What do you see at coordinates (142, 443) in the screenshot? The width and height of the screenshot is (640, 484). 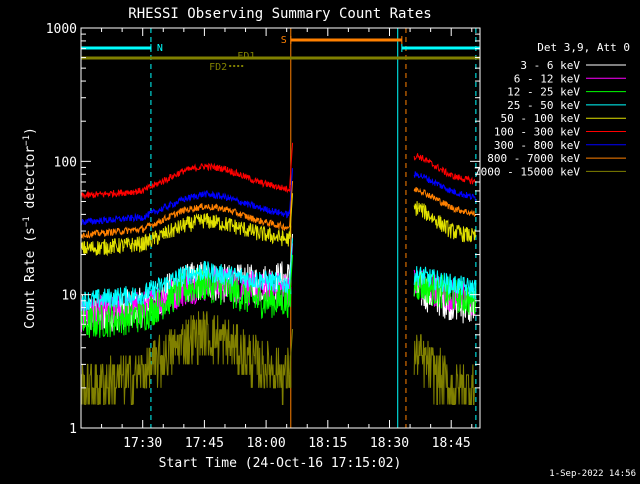 I see `x-tick-label-0: 17:30` at bounding box center [142, 443].